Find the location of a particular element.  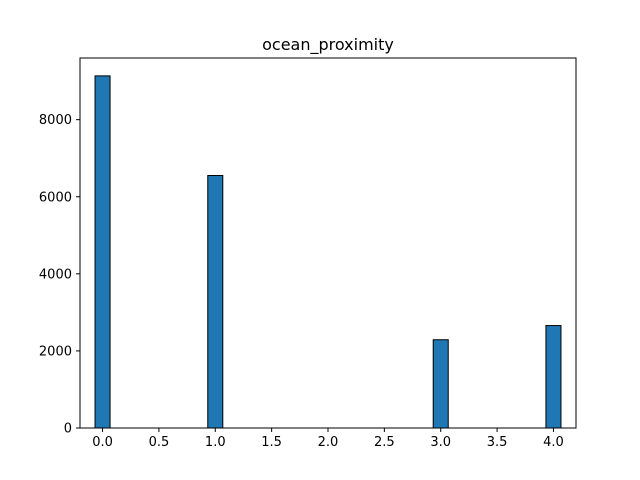

y-tick-label: 0 is located at coordinates (68, 429).